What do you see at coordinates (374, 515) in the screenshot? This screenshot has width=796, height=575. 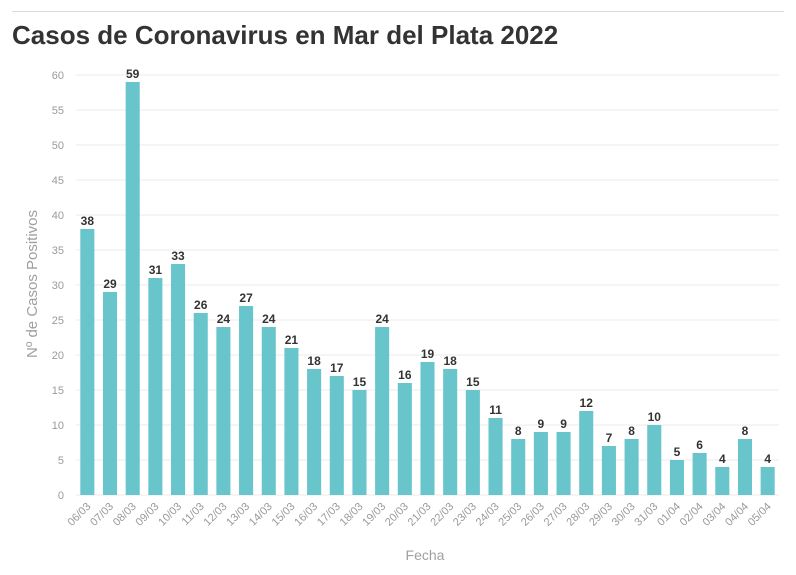 I see `x-tick-label: 19/03` at bounding box center [374, 515].